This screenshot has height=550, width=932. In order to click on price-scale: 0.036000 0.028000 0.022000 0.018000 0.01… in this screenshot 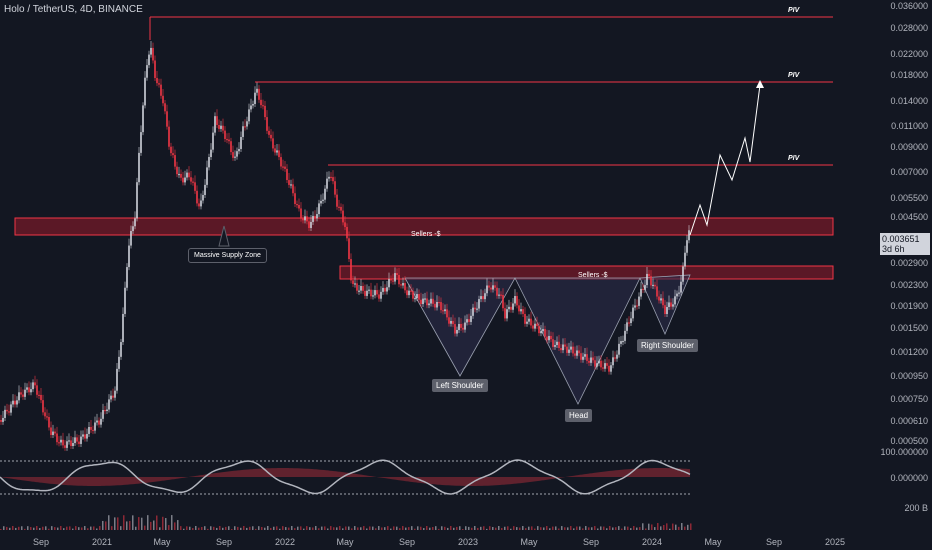, I will do `click(905, 275)`.